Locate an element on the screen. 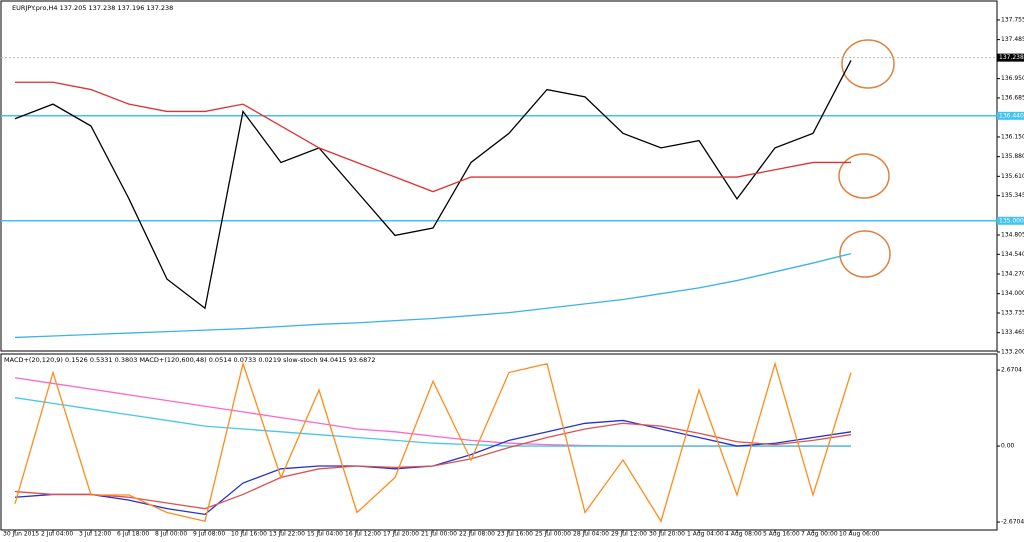 The width and height of the screenshot is (1024, 542). x-tick-label: 15 Jul 04:00 is located at coordinates (325, 534).